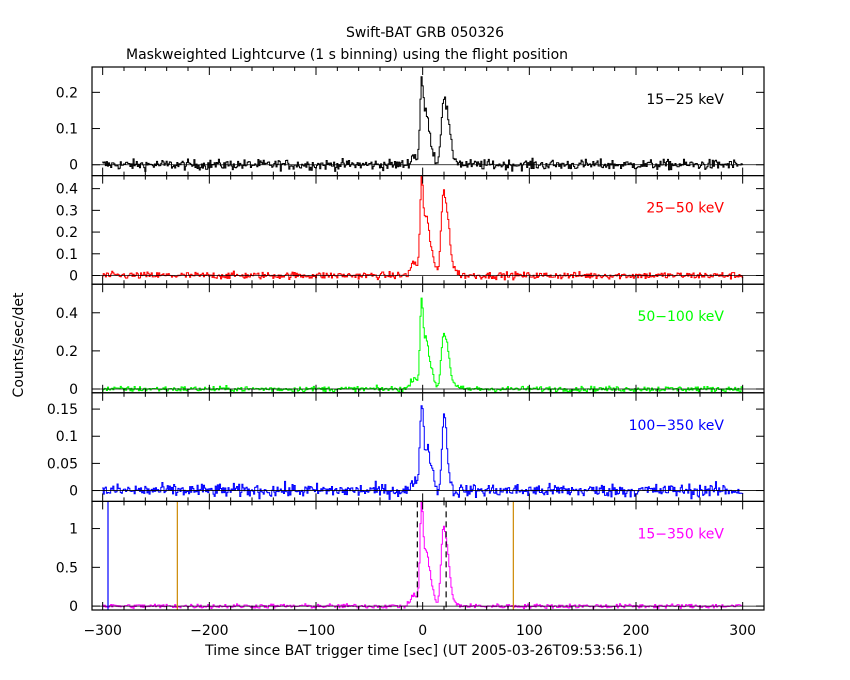 Image resolution: width=850 pixels, height=680 pixels. I want to click on panel-4: 0 0.05 0.1 0.15 100−350 keV, so click(406, 447).